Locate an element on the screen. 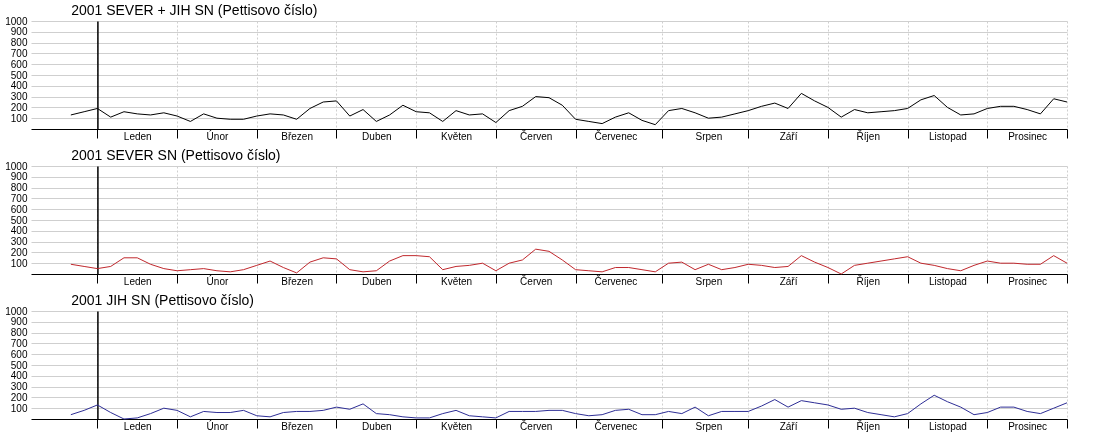  chart-title: 2001 JIH SN (Pettisovo číslo) is located at coordinates (163, 300).